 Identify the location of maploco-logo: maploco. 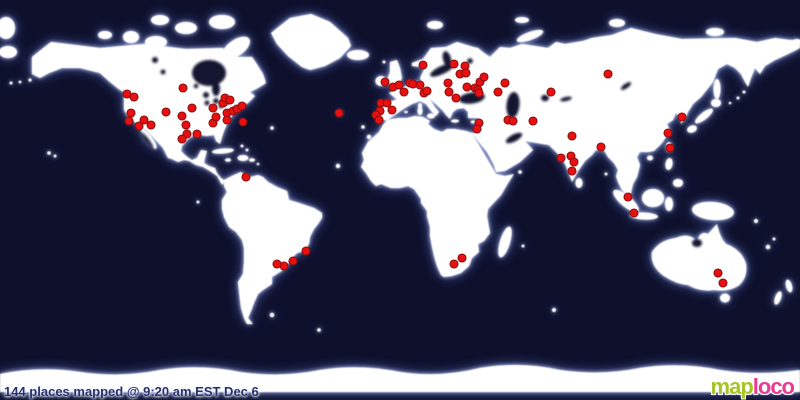
(752, 387).